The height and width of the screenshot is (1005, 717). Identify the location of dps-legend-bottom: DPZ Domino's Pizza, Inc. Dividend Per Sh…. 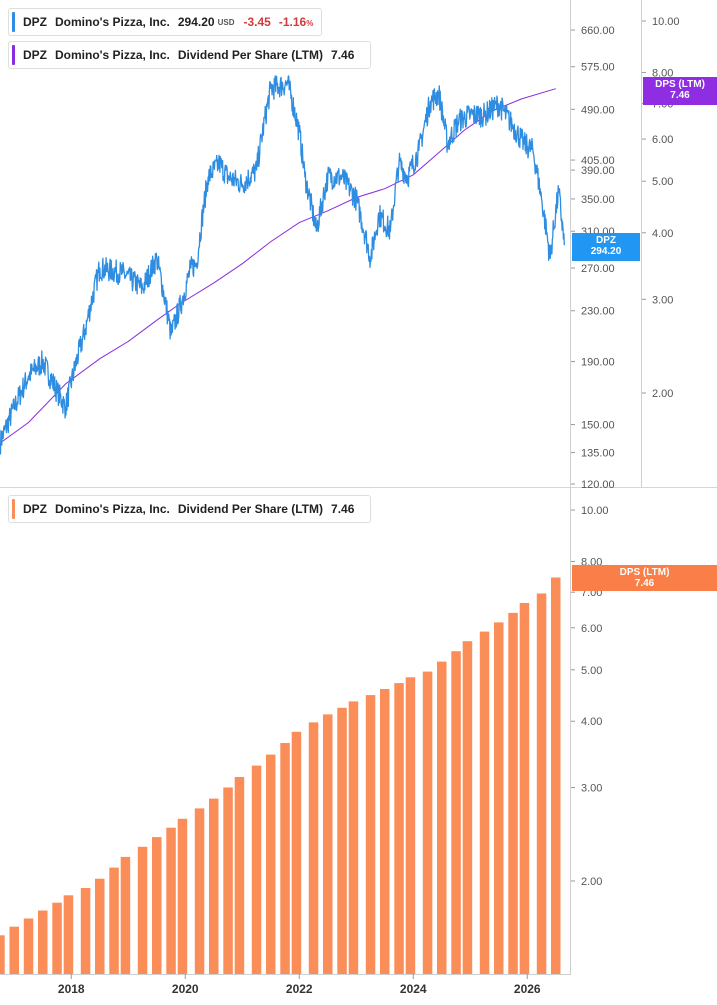
(190, 509).